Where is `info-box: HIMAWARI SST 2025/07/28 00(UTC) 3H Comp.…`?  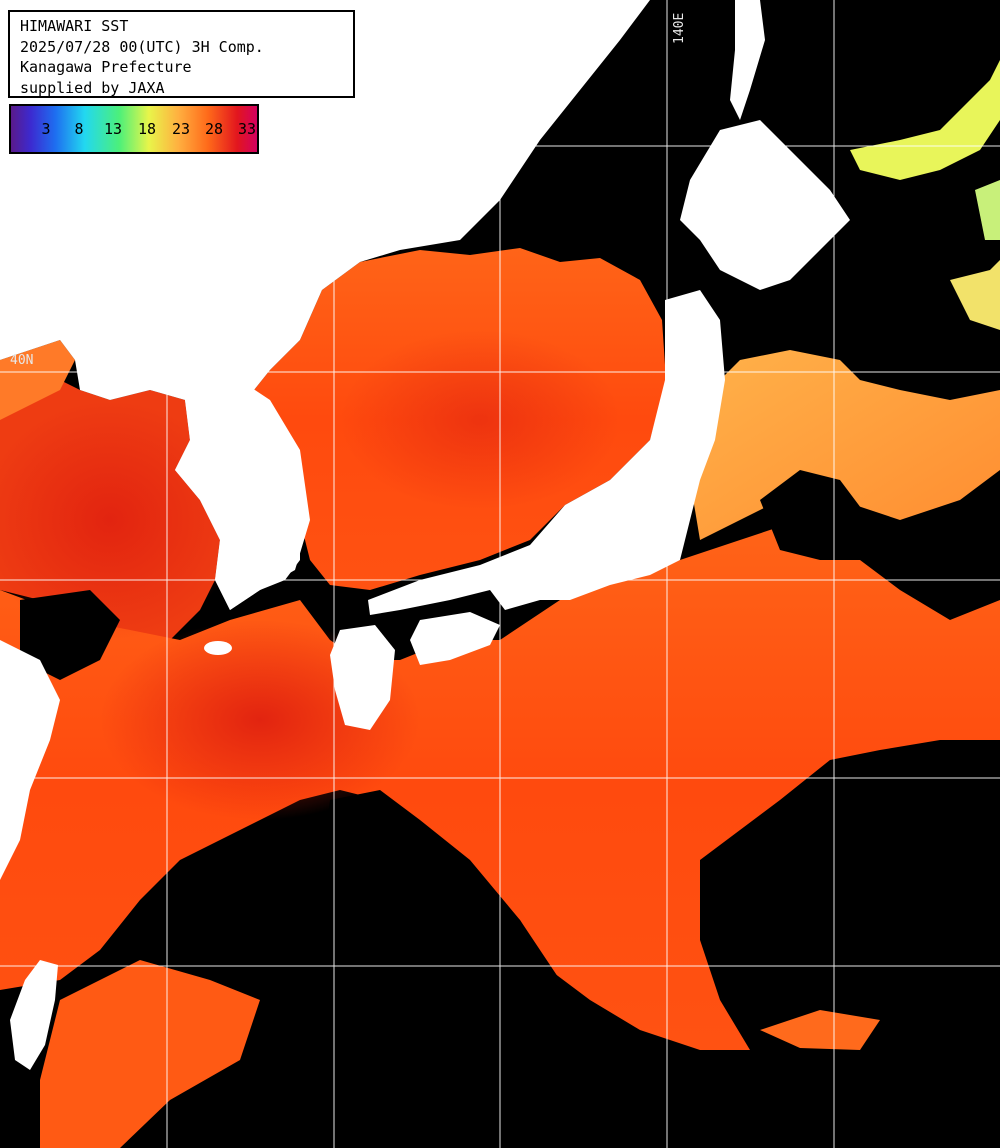
info-box: HIMAWARI SST 2025/07/28 00(UTC) 3H Comp.… is located at coordinates (181, 54).